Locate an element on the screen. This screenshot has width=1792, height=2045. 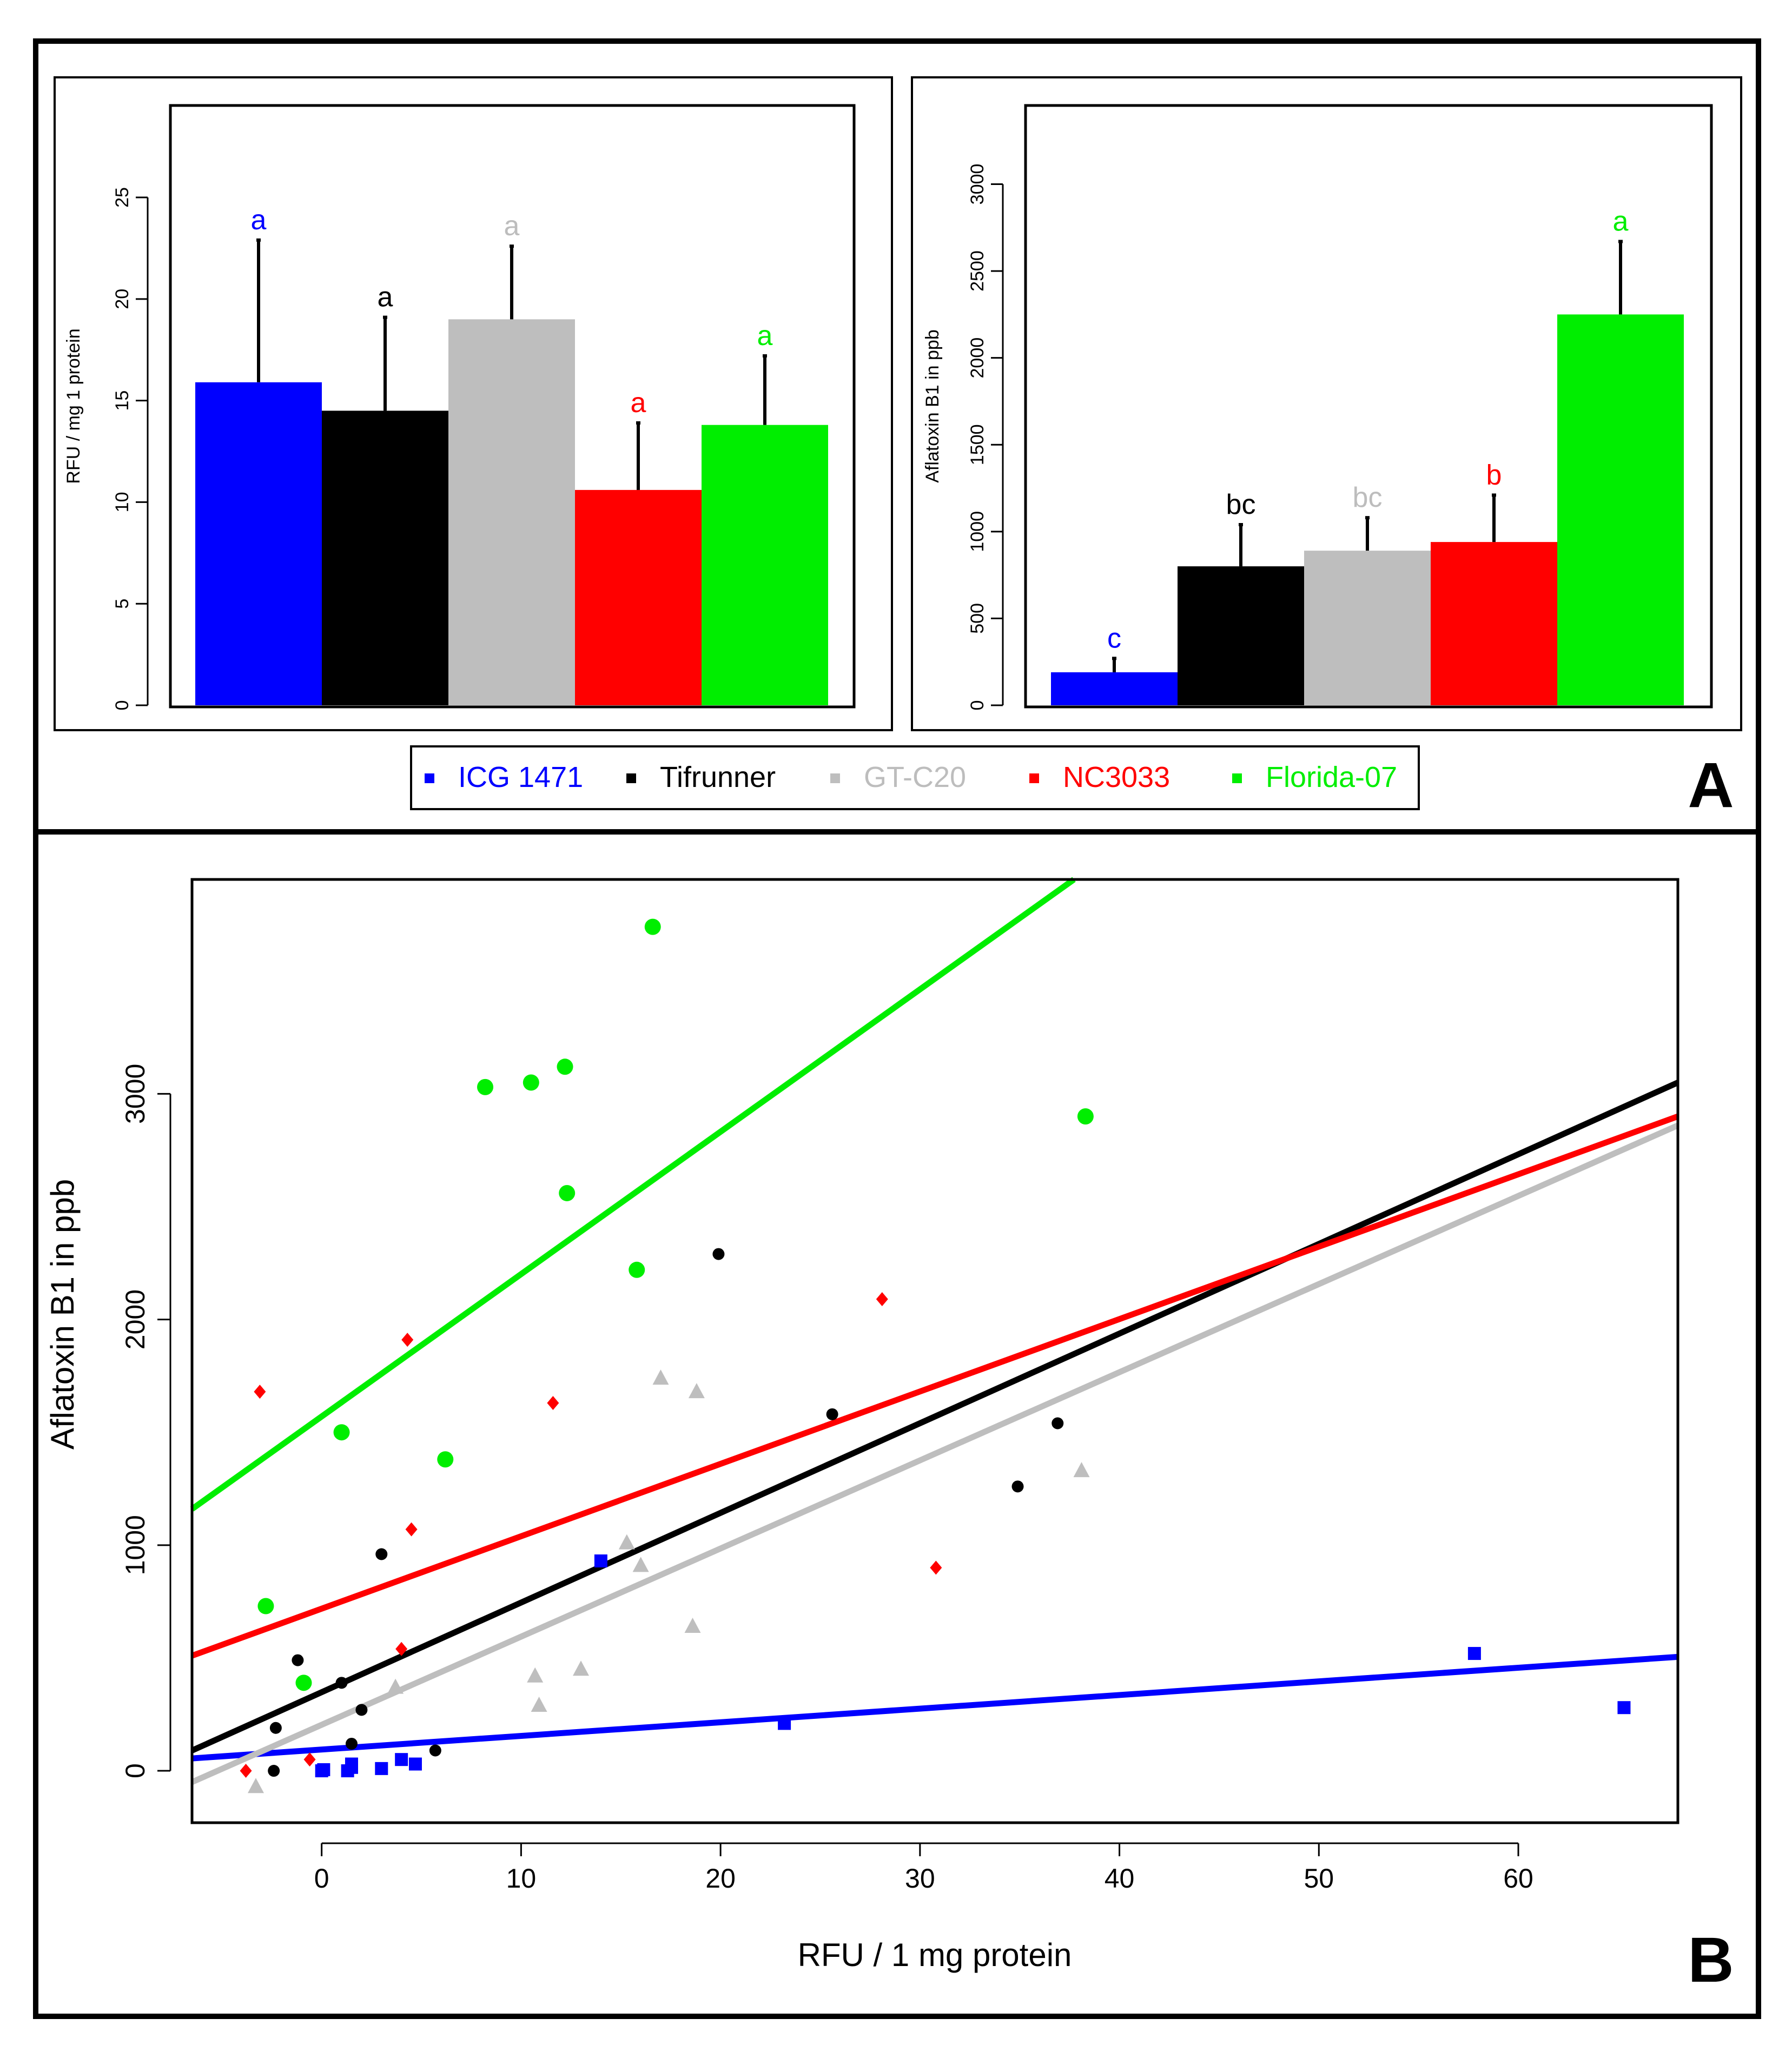
chart-a-left: a a a a a 0 5 10 15 20 25 RFU / mg 1 protein is located at coordinates (459, 407).